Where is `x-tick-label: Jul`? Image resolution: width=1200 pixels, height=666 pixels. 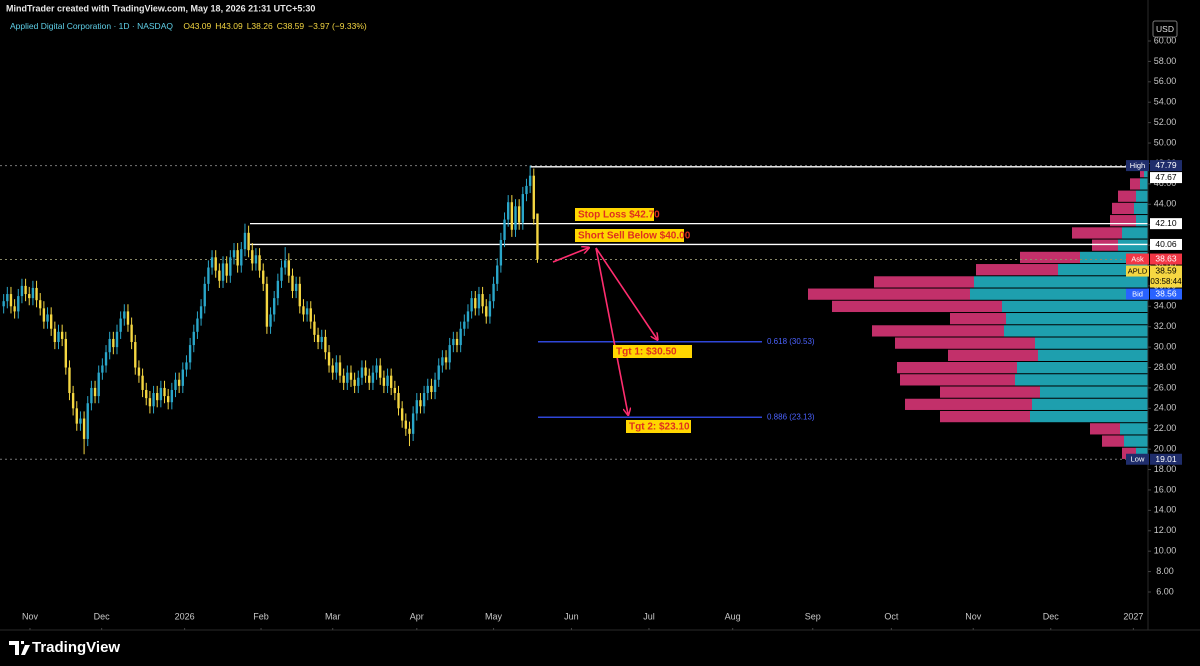 x-tick-label: Jul is located at coordinates (649, 616).